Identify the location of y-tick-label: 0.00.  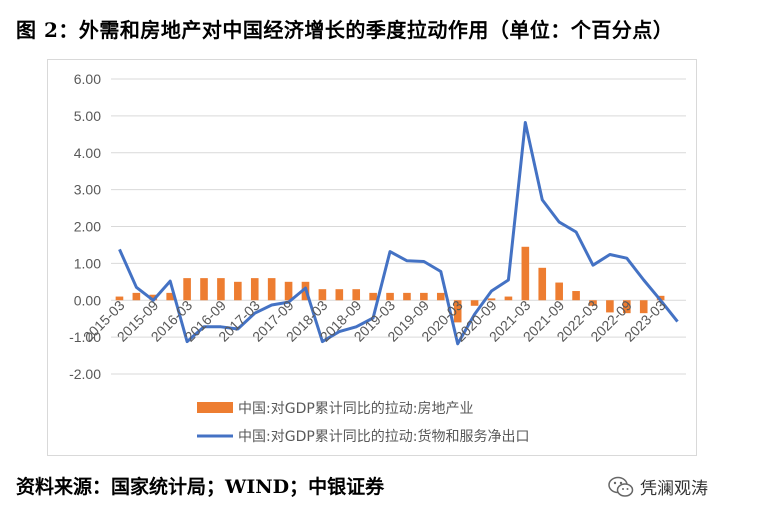
(87, 300).